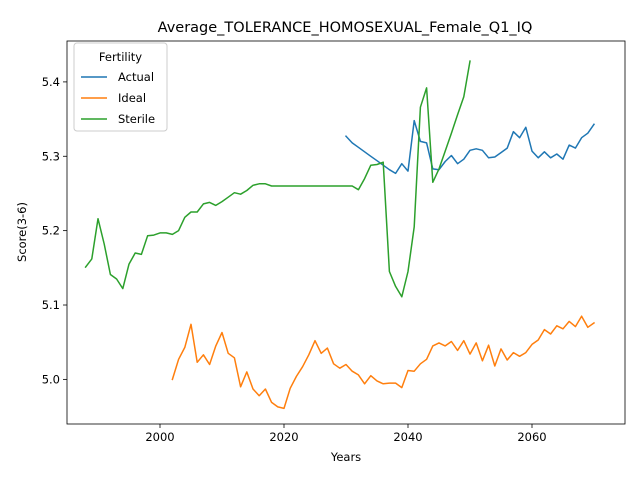 The height and width of the screenshot is (480, 640). What do you see at coordinates (132, 98) in the screenshot?
I see `legend-label-ideal: Ideal` at bounding box center [132, 98].